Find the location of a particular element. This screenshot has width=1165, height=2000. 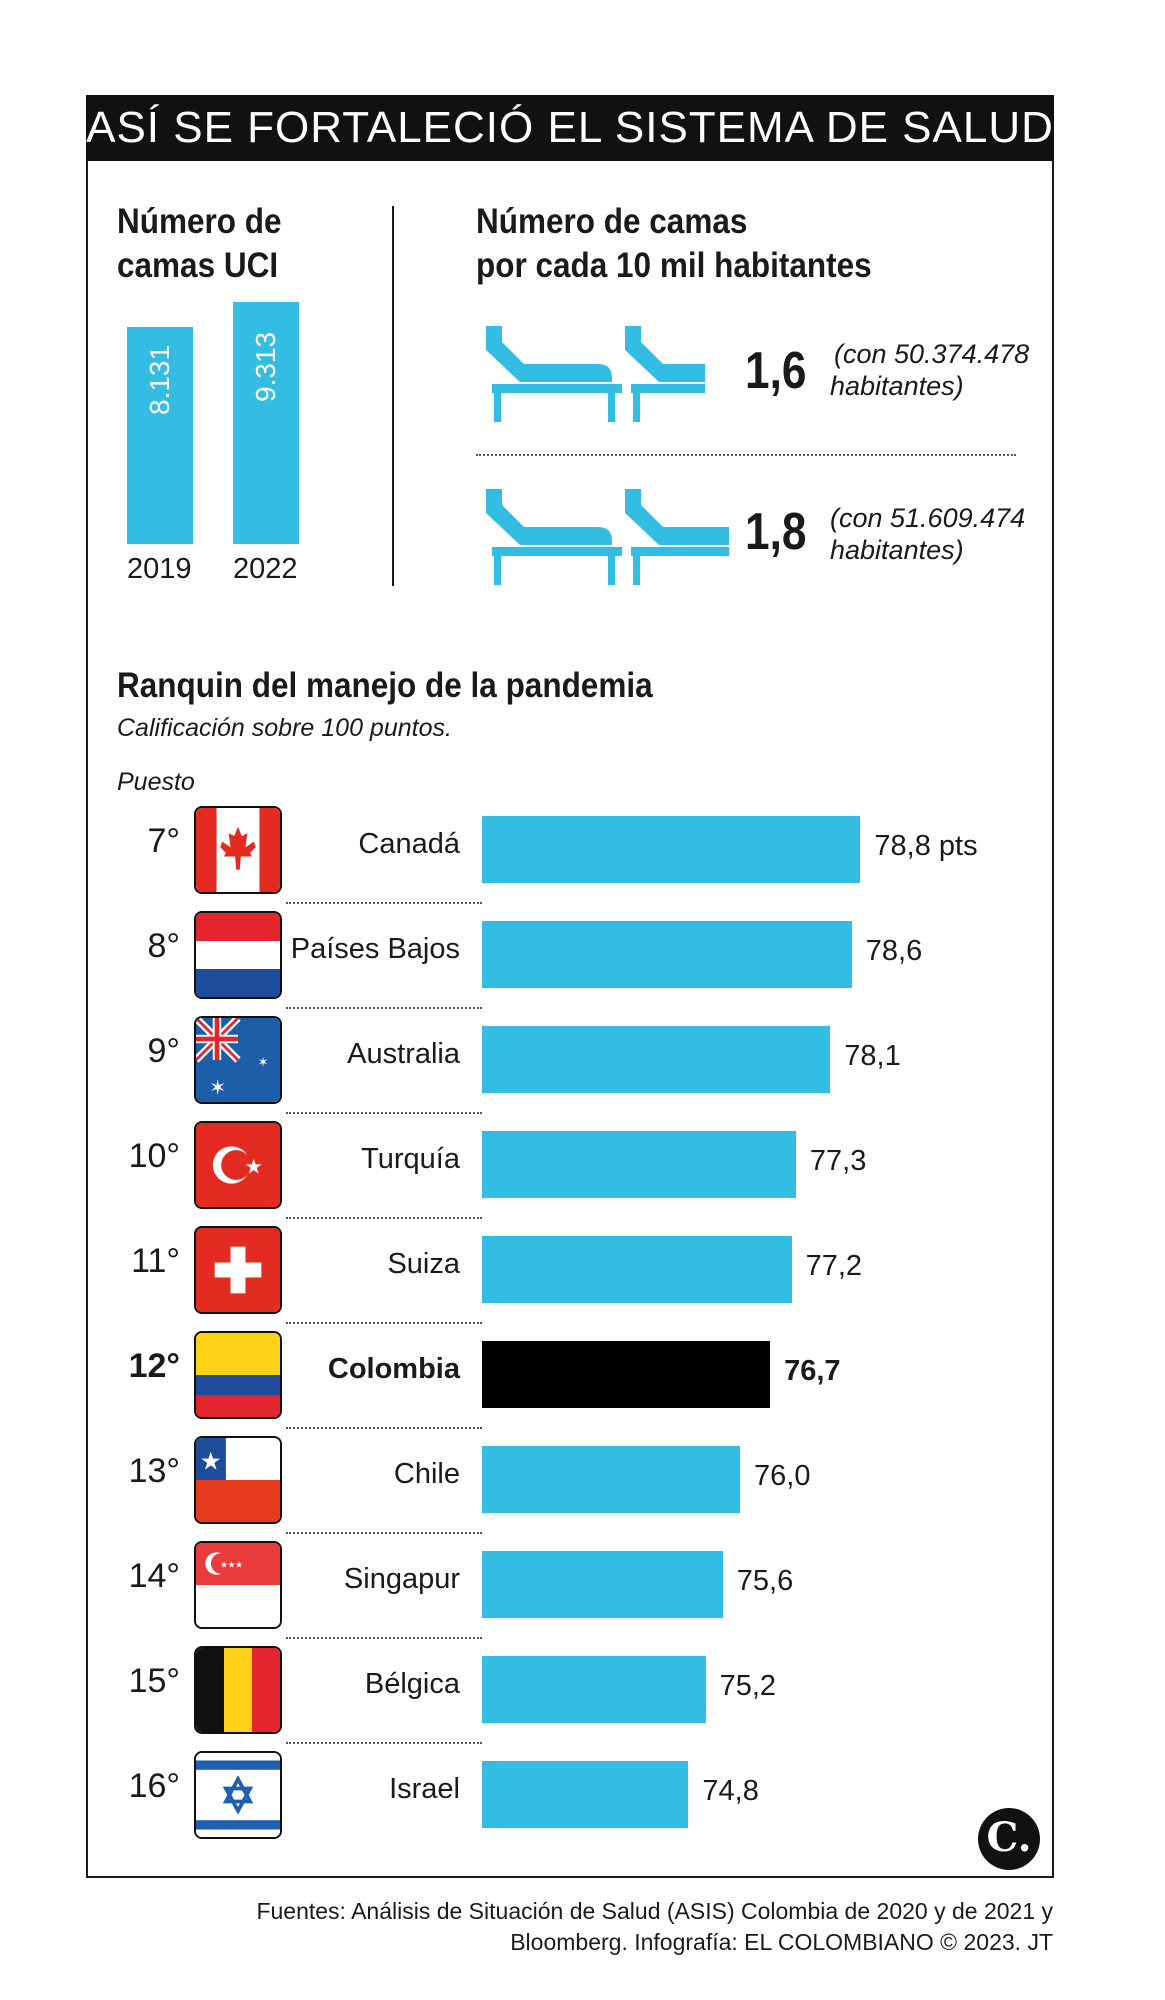

score-value: 78,1 is located at coordinates (872, 1056).